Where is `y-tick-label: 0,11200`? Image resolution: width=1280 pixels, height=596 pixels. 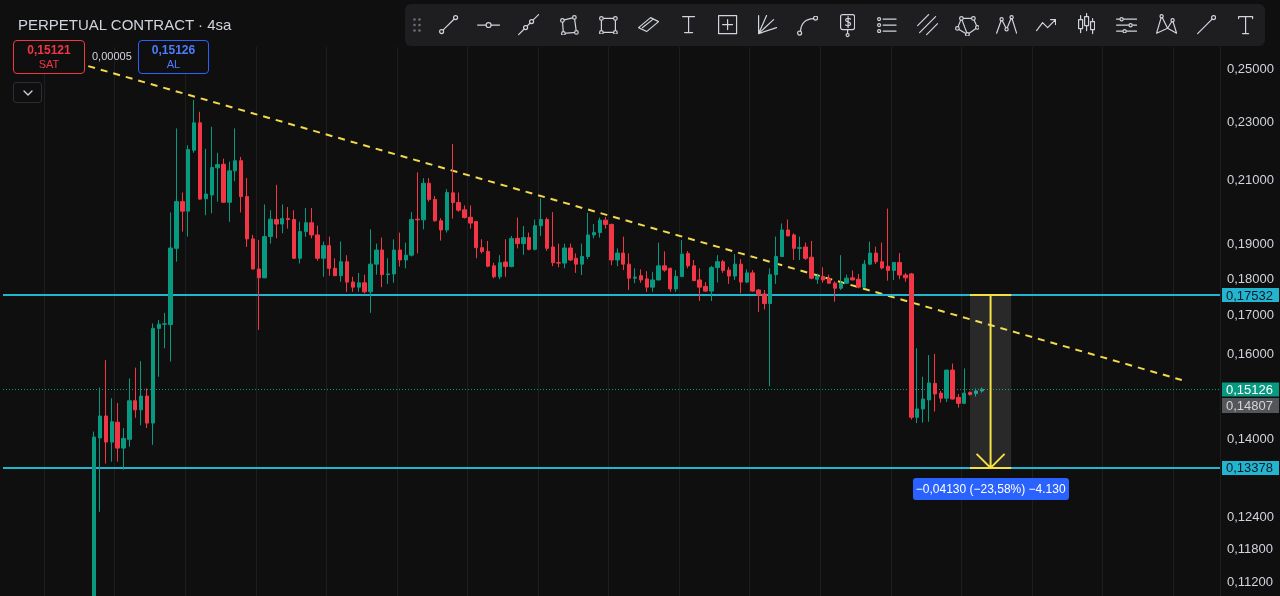 y-tick-label: 0,11200 is located at coordinates (1250, 582).